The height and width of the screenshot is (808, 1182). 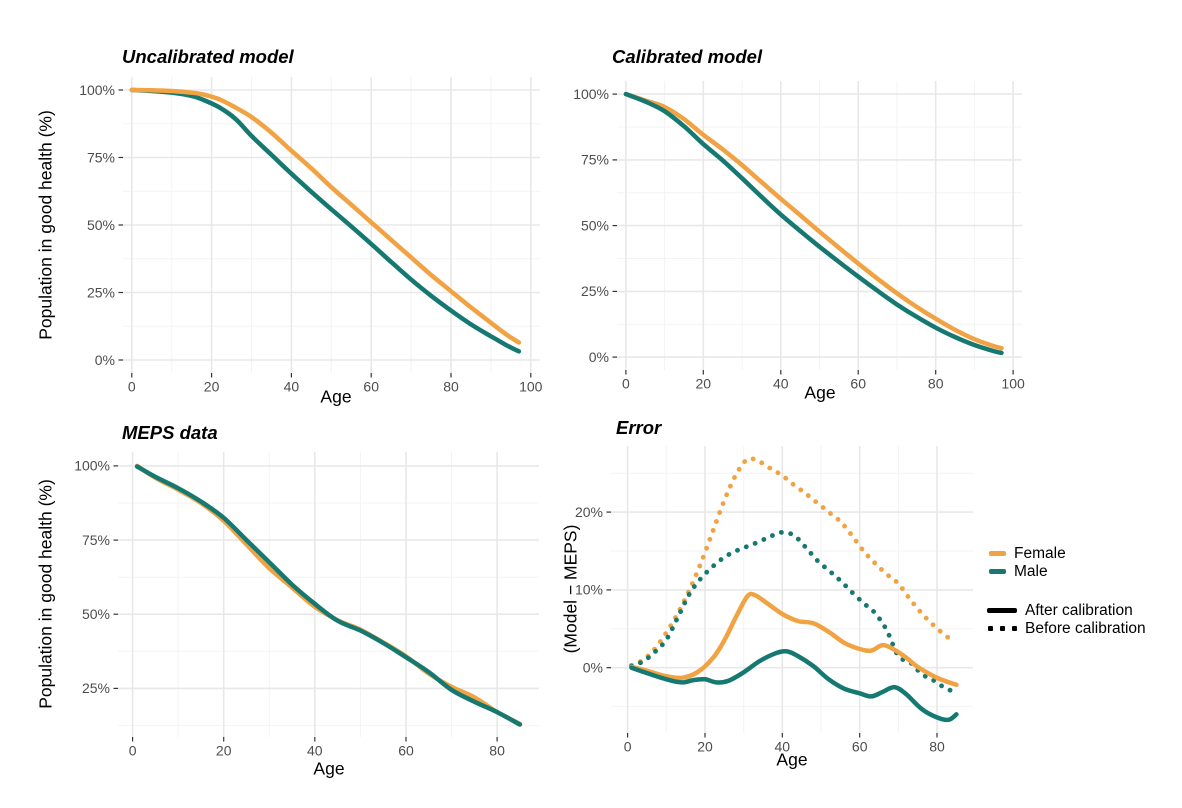 I want to click on uncalibrated-male-line, so click(x=325, y=220).